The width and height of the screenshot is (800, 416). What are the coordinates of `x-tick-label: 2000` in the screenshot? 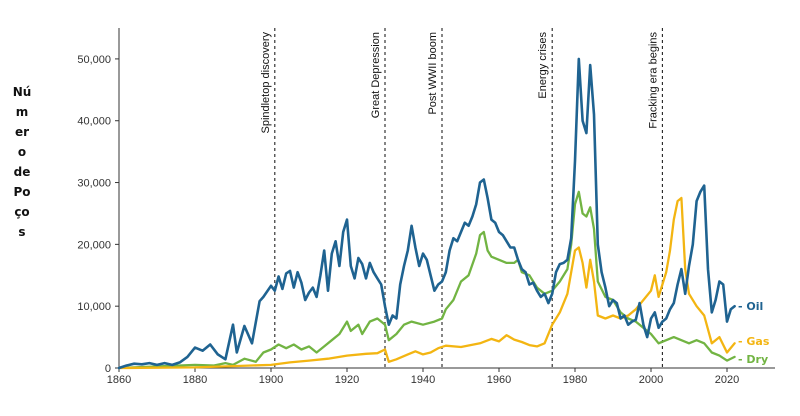 It's located at (651, 380).